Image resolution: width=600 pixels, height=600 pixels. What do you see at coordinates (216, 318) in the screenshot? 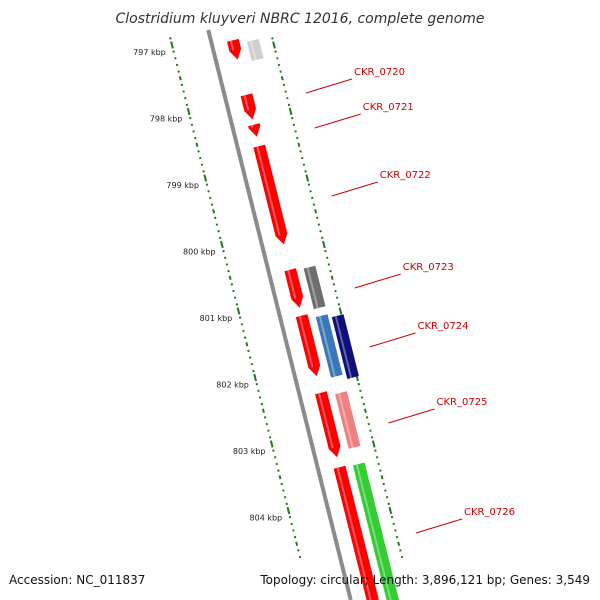
I see `tick-label: 801 kbp` at bounding box center [216, 318].